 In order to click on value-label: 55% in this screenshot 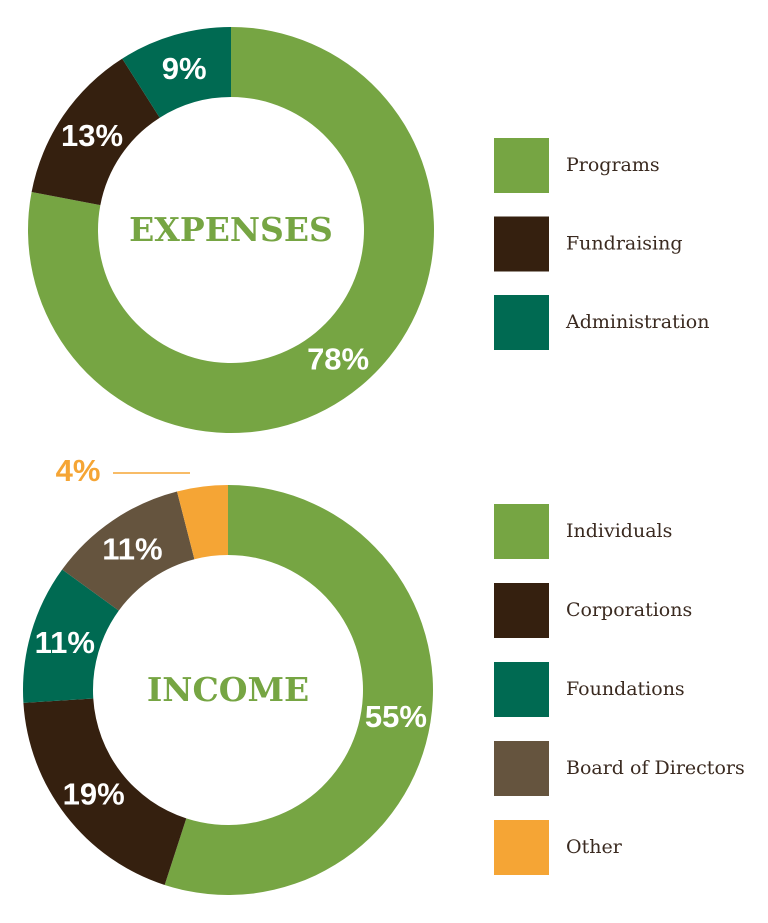, I will do `click(396, 716)`.